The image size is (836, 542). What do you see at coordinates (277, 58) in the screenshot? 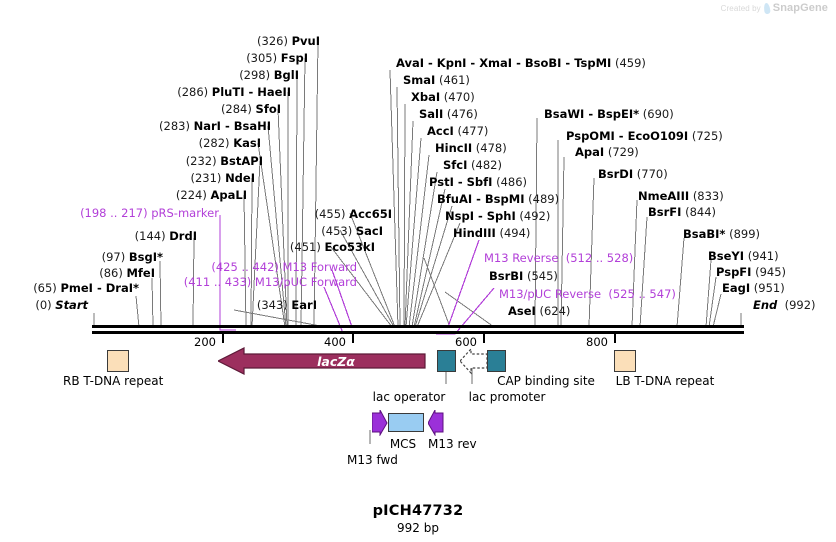
I see `enzyme-label-fspi: (305) FspI` at bounding box center [277, 58].